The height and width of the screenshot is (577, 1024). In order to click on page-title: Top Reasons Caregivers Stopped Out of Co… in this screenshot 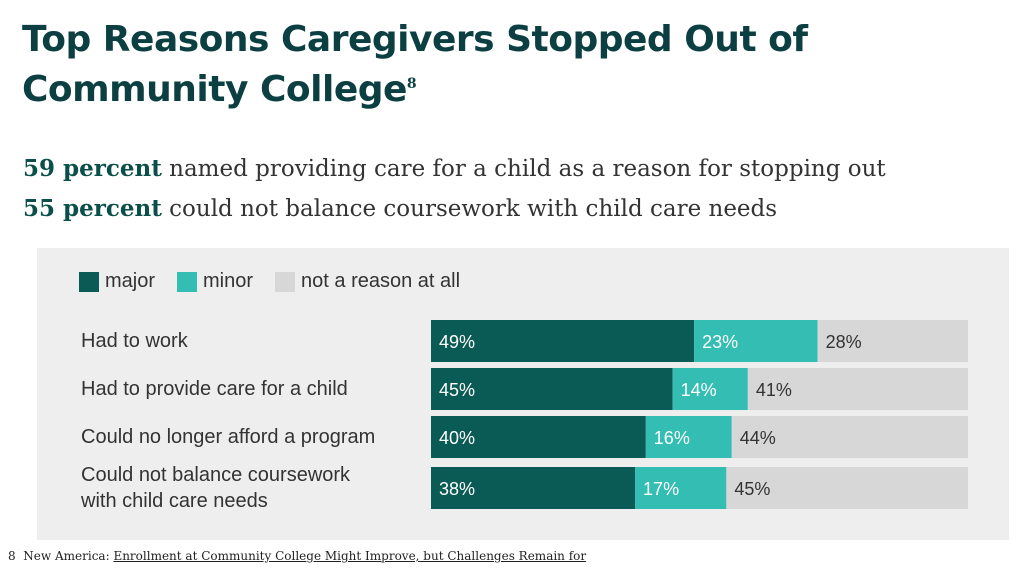, I will do `click(415, 64)`.